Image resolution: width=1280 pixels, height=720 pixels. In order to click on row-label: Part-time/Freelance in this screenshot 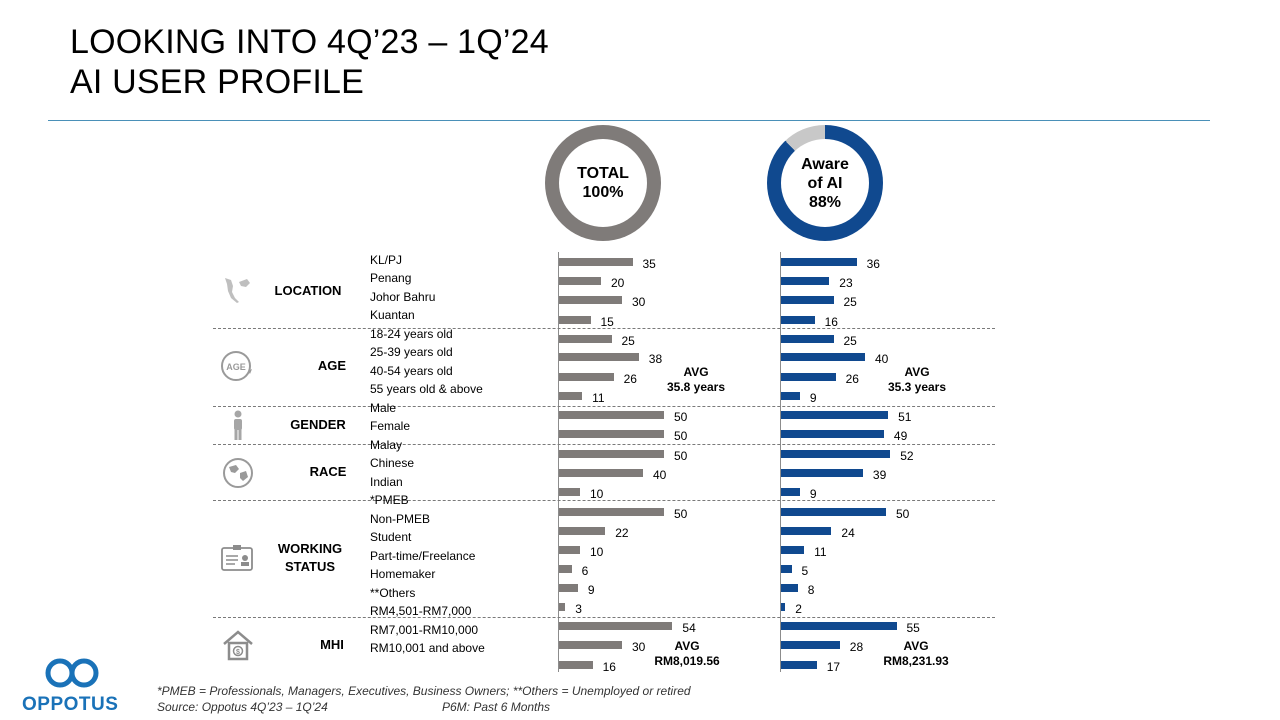, I will do `click(423, 556)`.